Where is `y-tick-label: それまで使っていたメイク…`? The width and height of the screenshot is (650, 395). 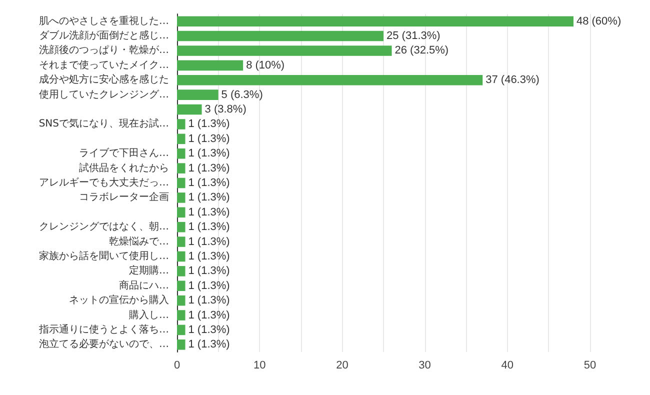 y-tick-label: それまで使っていたメイク… is located at coordinates (104, 65).